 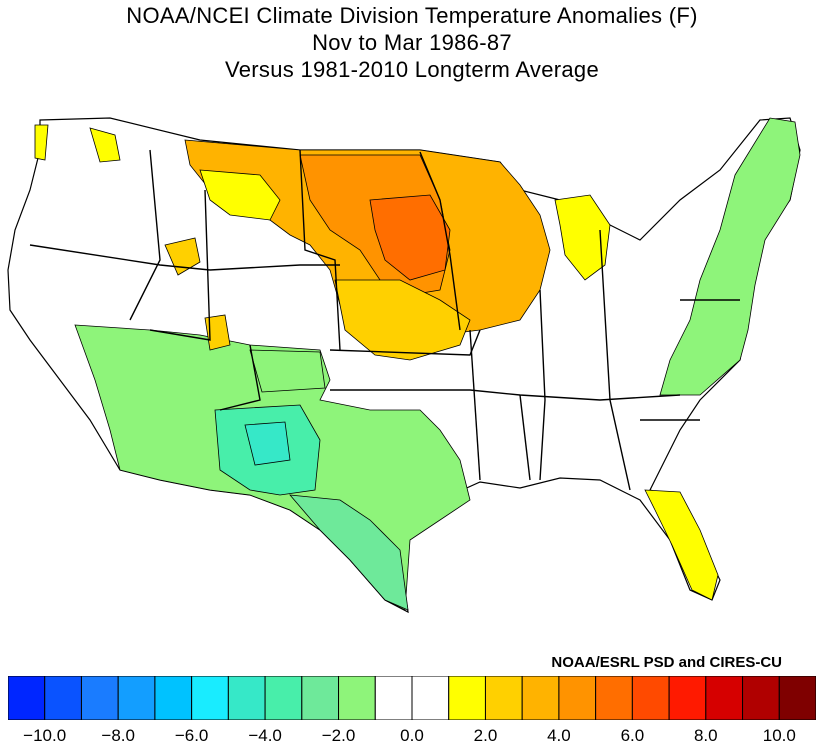 I want to click on colorbar, so click(x=412, y=698).